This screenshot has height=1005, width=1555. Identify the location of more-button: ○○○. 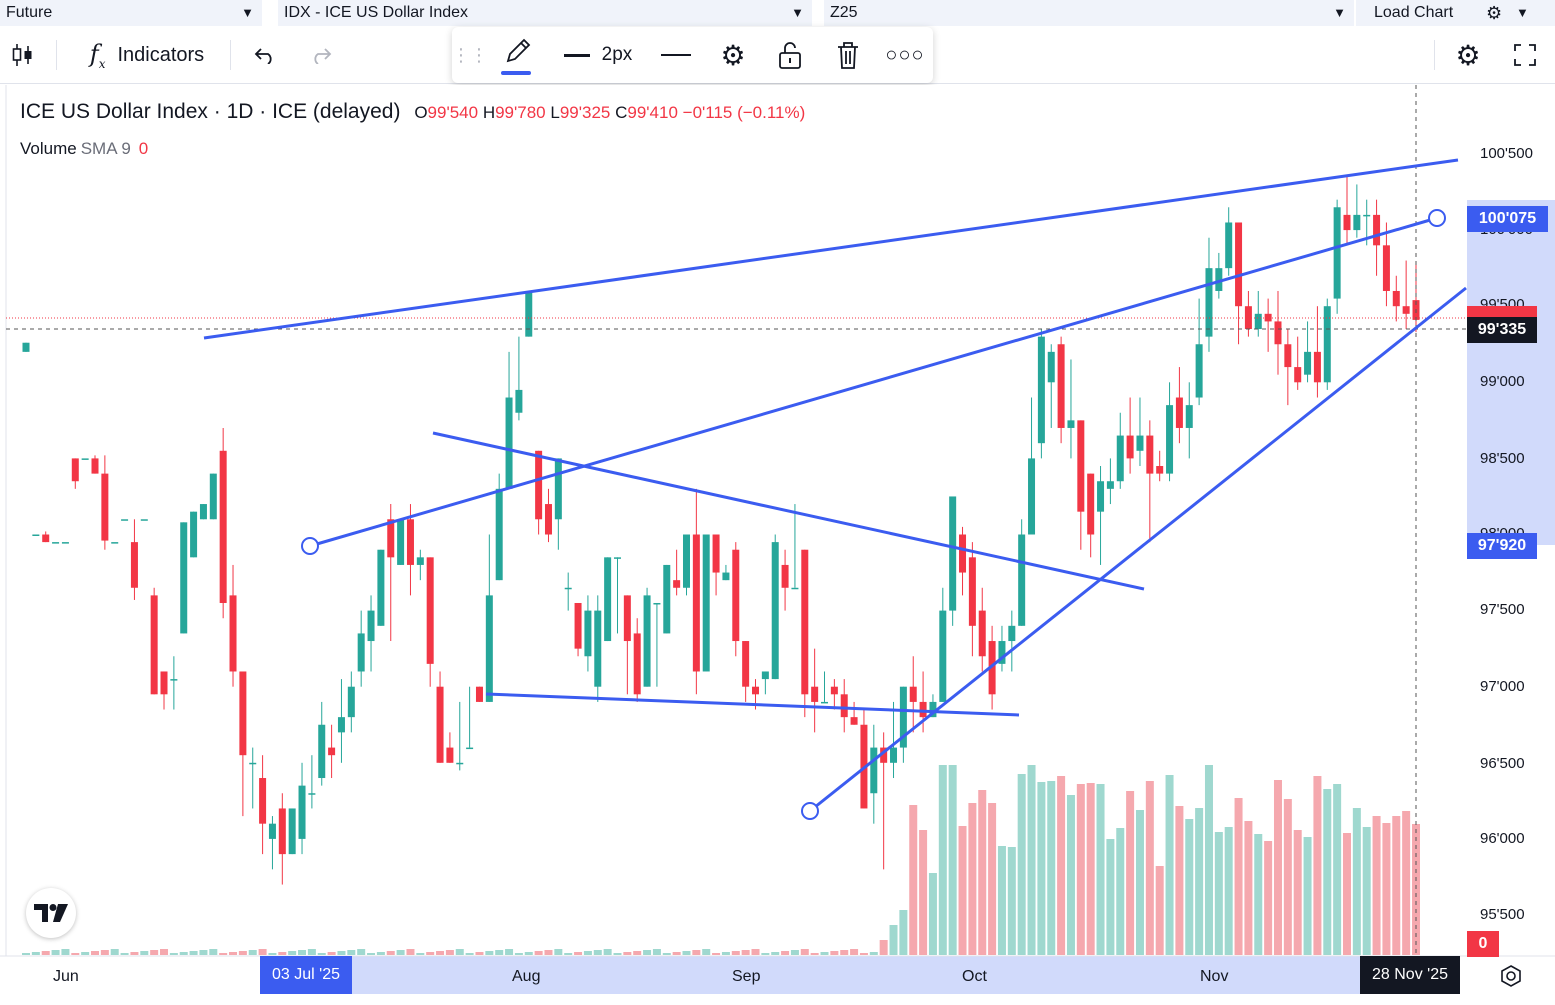
(904, 55).